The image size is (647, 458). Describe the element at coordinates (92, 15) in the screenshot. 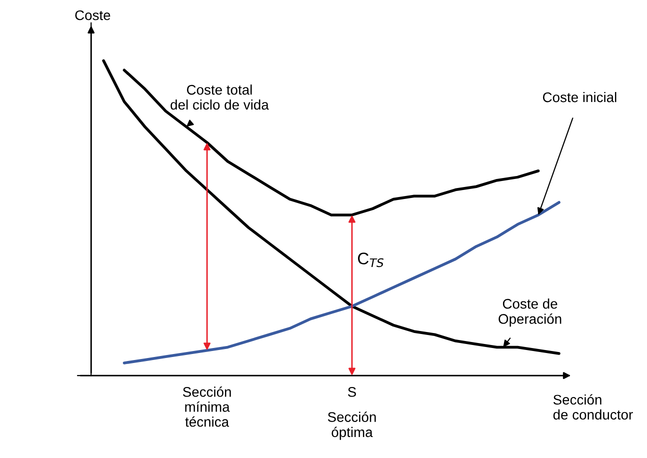

I see `y-axis-title: Coste` at that location.